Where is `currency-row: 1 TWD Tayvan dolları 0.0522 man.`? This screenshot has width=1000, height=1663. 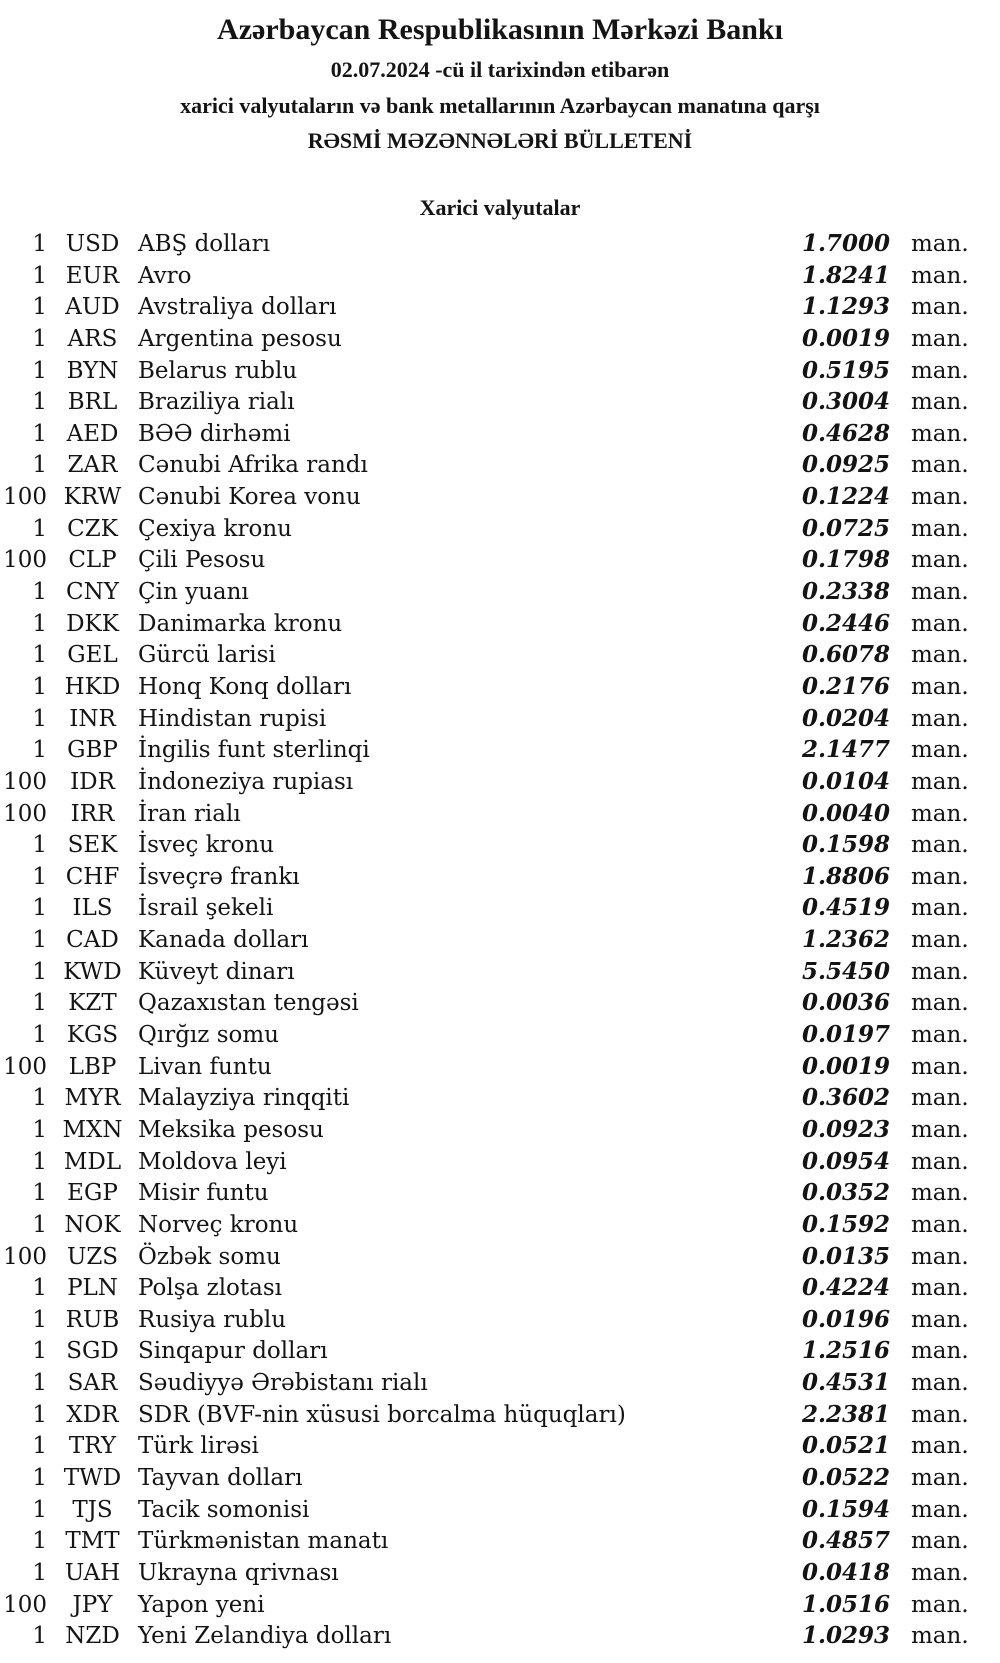 currency-row: 1 TWD Tayvan dolları 0.0522 man. is located at coordinates (484, 1478).